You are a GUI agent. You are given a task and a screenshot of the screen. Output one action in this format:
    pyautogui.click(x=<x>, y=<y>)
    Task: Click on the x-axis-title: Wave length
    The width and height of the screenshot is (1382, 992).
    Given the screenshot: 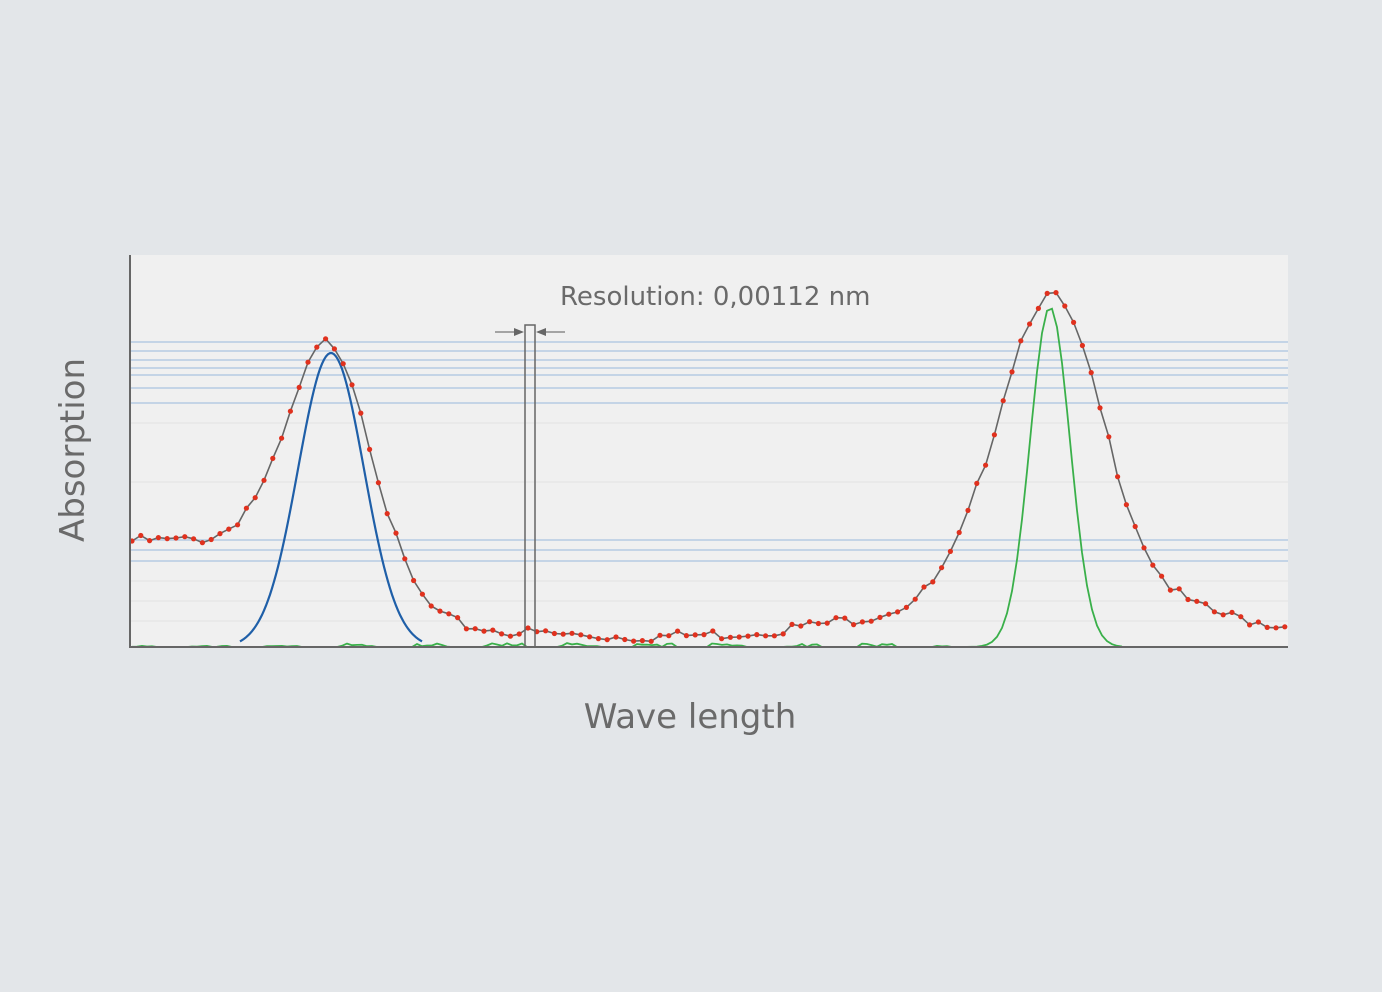 What is the action you would take?
    pyautogui.click(x=690, y=717)
    